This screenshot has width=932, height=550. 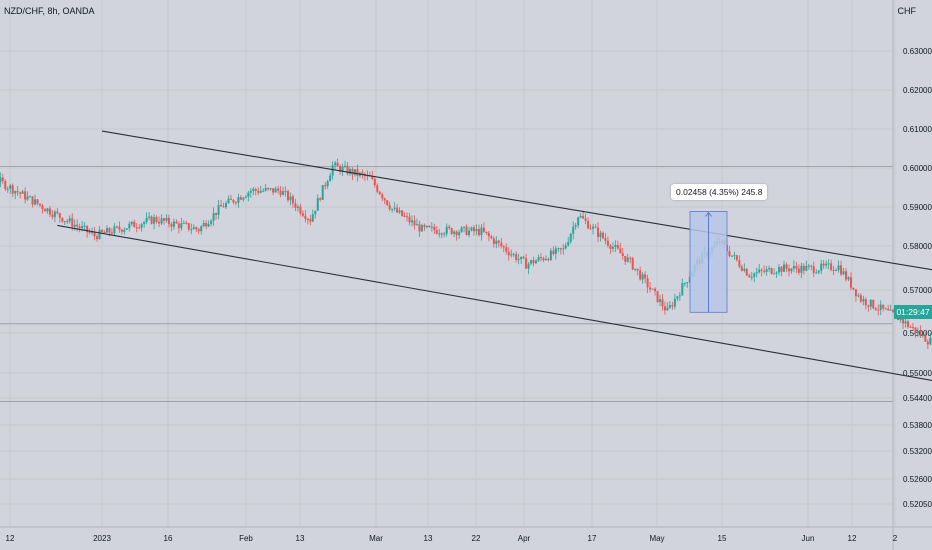 I want to click on symbol-title: NZD/CHF, 8h, OANDA, so click(x=49, y=11).